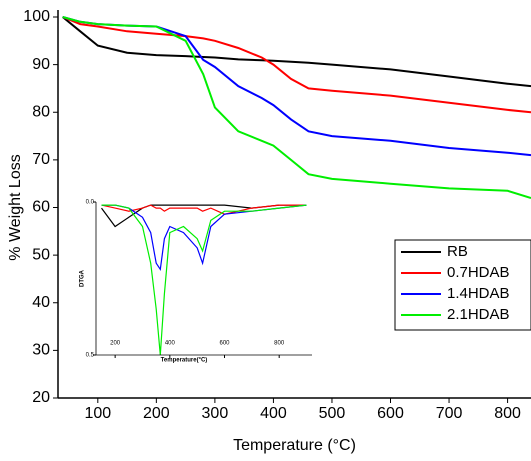  I want to click on y-tick-label: 90, so click(41, 64).